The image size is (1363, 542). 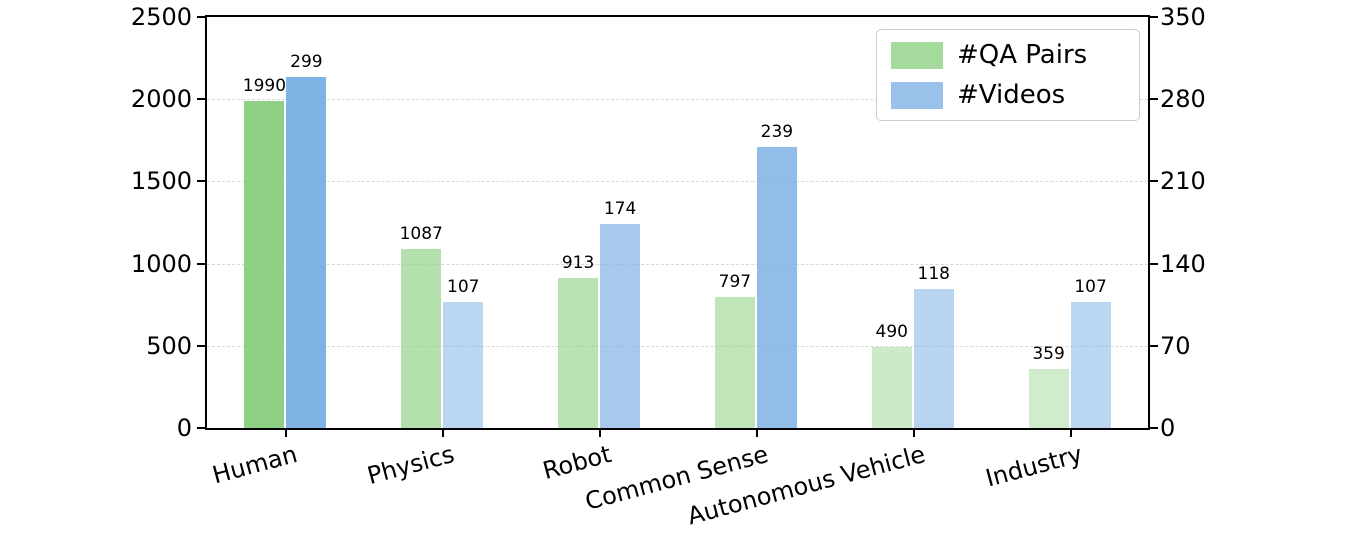 What do you see at coordinates (306, 252) in the screenshot?
I see `bar-videos-human` at bounding box center [306, 252].